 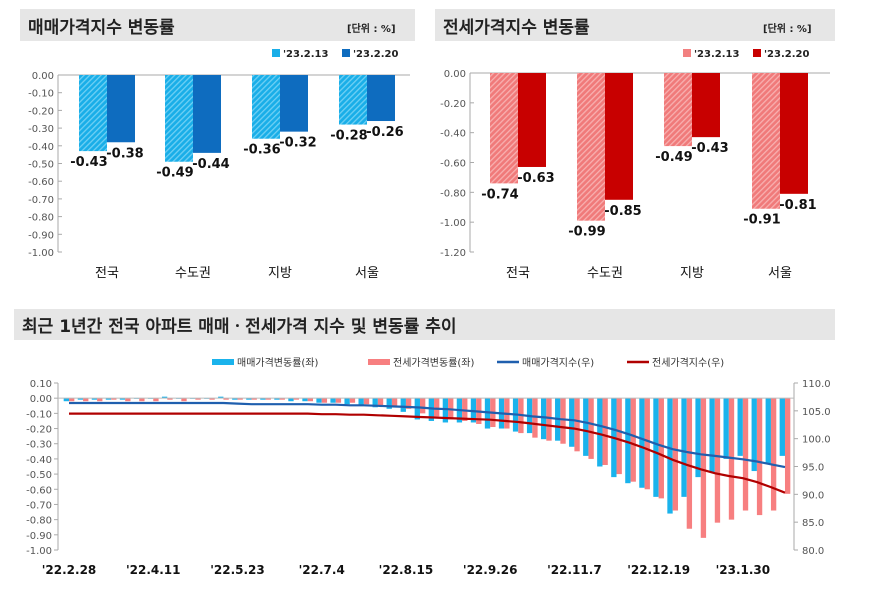 I want to click on x-tick-label: '22.4.11, so click(x=153, y=570).